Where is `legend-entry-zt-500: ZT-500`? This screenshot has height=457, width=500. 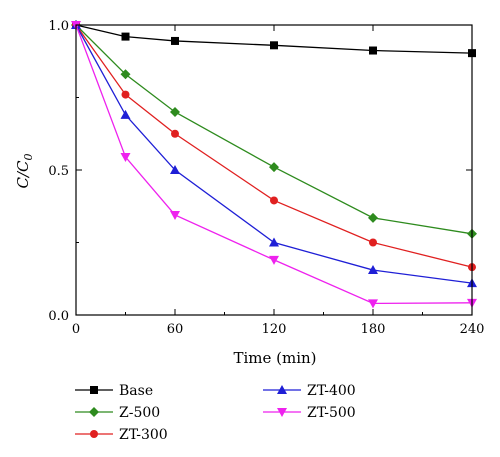 legend-entry-zt-500: ZT-500 is located at coordinates (309, 413).